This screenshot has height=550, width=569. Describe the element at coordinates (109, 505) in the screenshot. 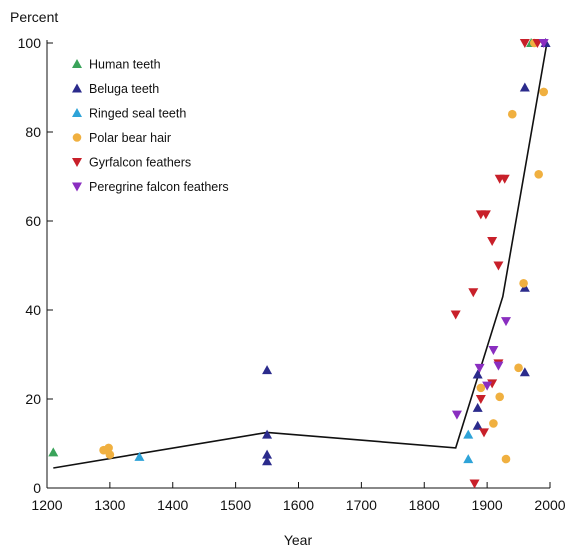

I see `x-tick-label: 1300` at that location.